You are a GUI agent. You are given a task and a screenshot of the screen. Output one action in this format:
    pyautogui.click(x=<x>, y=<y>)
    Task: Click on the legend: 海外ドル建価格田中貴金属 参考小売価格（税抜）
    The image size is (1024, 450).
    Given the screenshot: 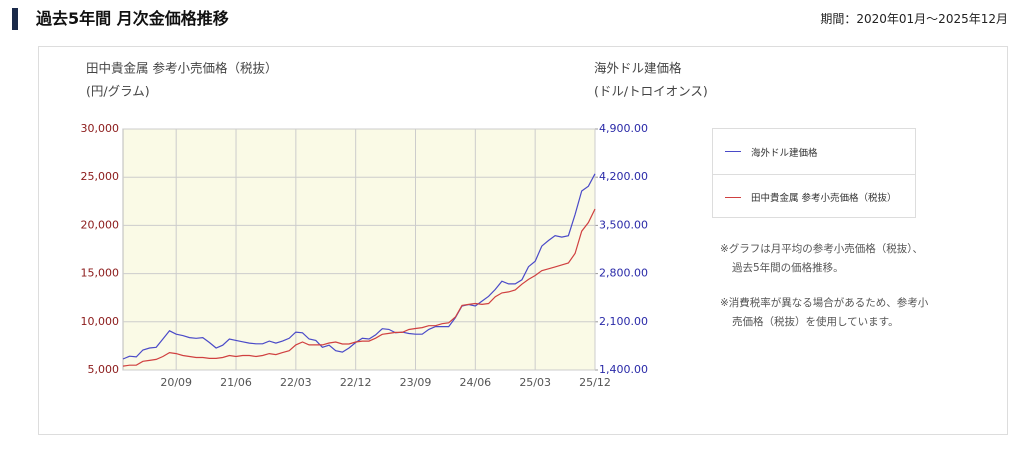 What is the action you would take?
    pyautogui.click(x=814, y=173)
    